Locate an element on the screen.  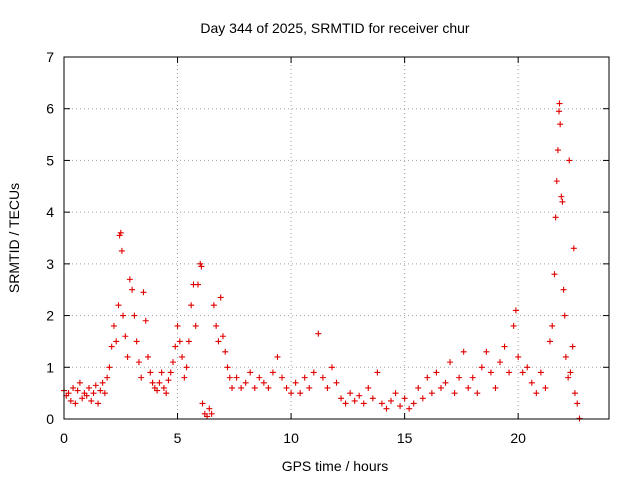
x-tick-label: 10 is located at coordinates (291, 438).